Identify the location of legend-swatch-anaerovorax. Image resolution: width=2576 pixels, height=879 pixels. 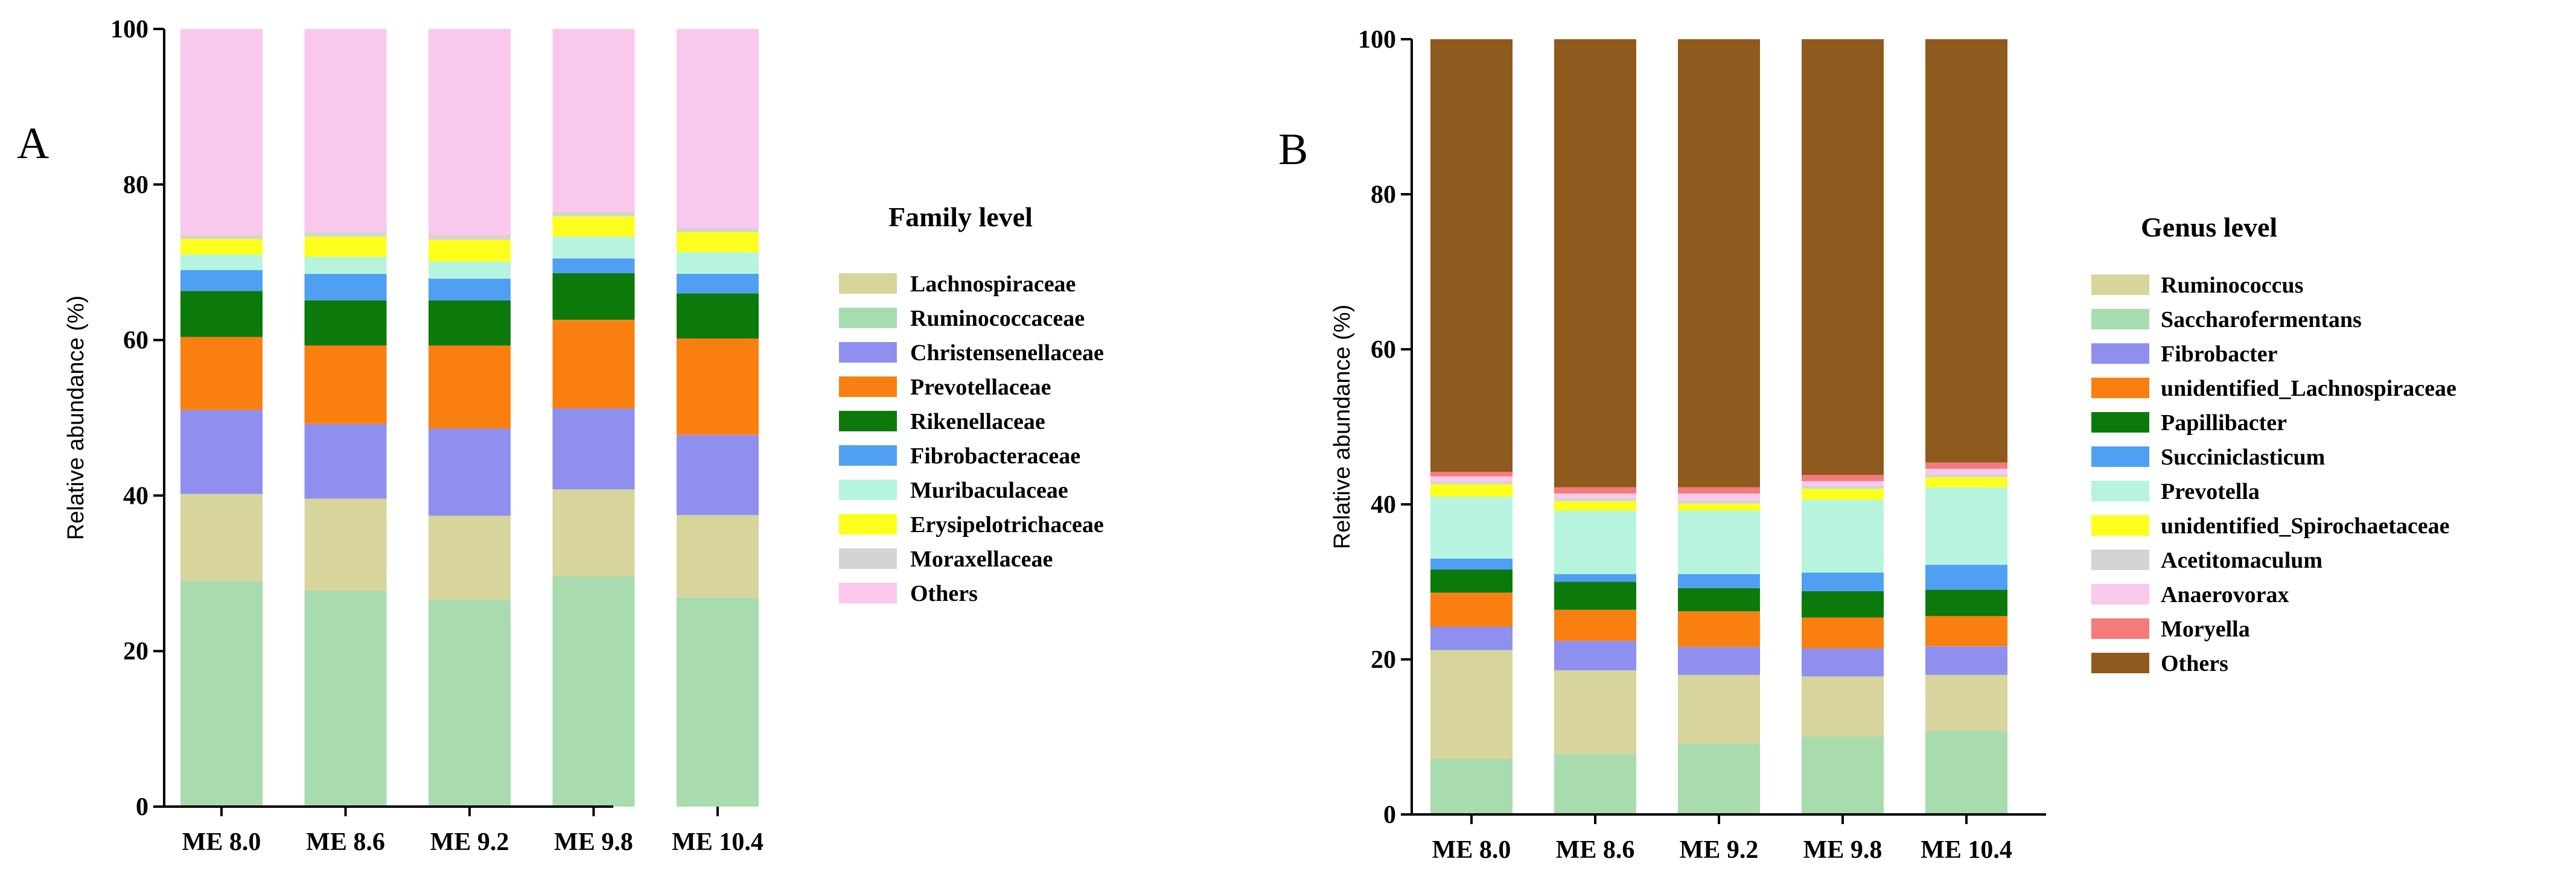
(2120, 594).